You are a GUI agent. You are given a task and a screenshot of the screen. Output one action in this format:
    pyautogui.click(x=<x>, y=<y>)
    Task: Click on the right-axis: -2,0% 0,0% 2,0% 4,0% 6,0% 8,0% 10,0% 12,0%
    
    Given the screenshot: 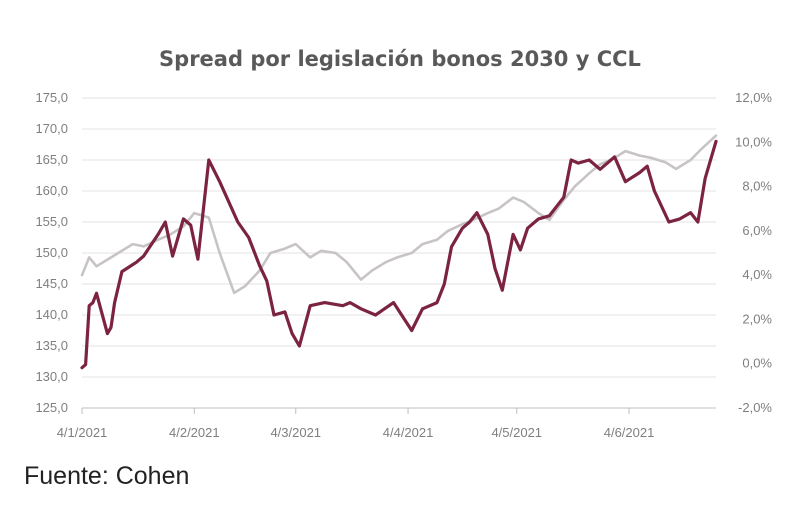 What is the action you would take?
    pyautogui.click(x=753, y=252)
    